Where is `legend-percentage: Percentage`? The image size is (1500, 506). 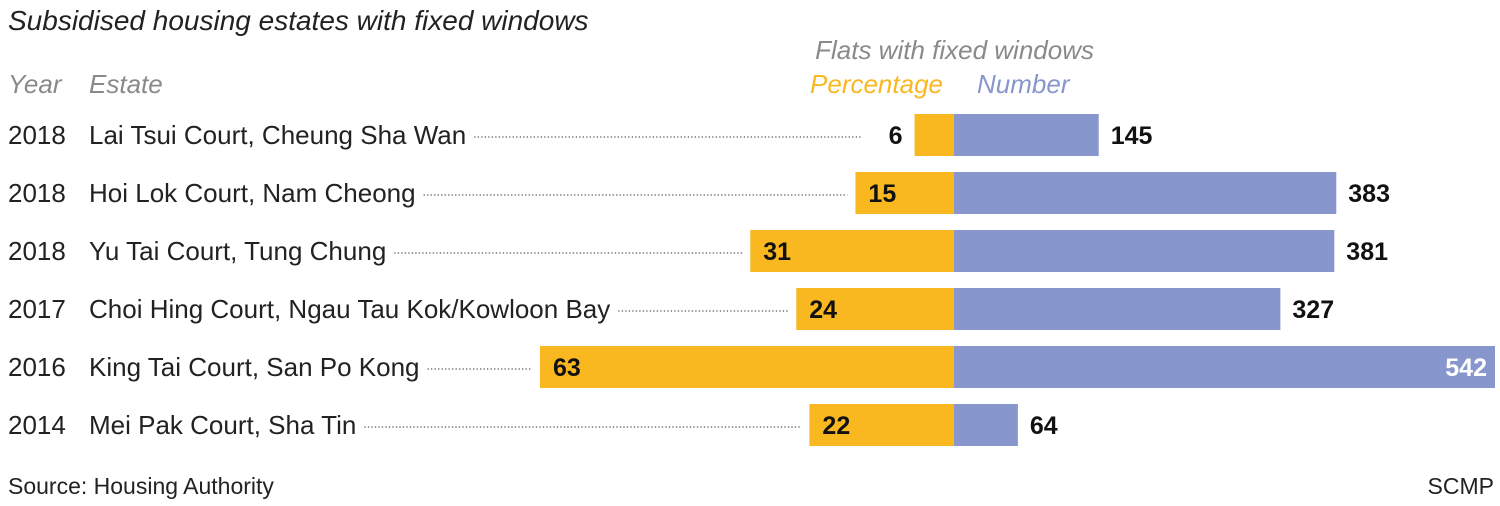 legend-percentage: Percentage is located at coordinates (876, 84).